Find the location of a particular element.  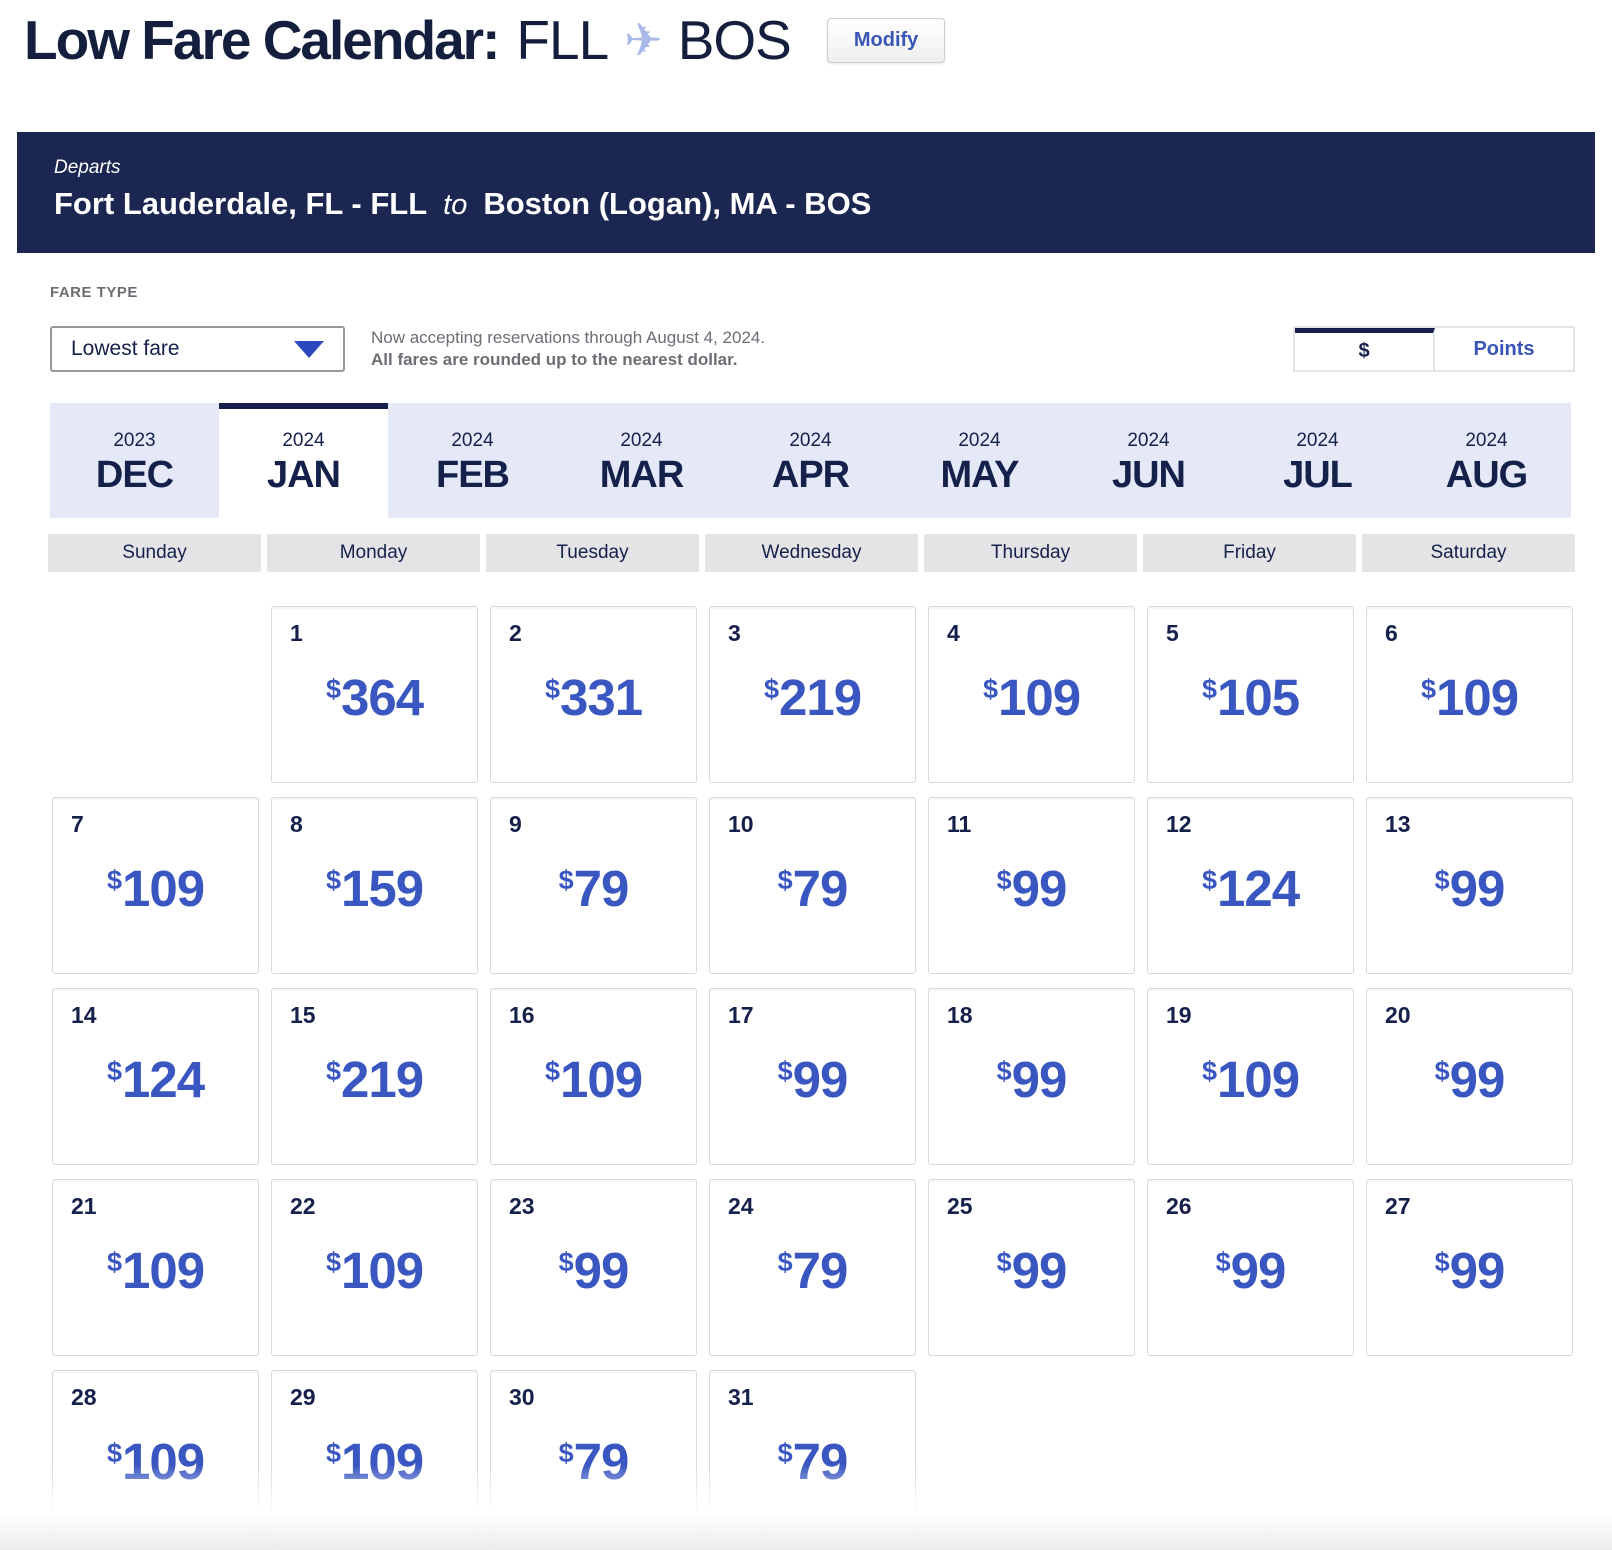

tab-feb-2024: 2024 FEB is located at coordinates (472, 460).